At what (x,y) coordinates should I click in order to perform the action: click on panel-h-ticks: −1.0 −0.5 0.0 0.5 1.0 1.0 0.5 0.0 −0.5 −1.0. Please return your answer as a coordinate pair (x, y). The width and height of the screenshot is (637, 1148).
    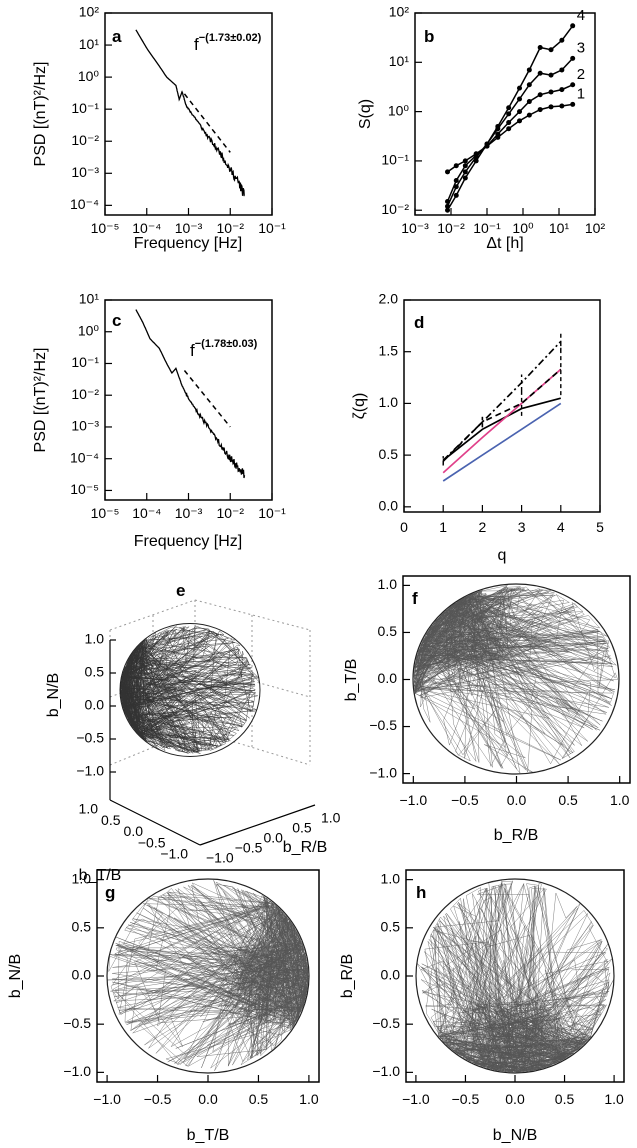
    Looking at the image, I should click on (498, 988).